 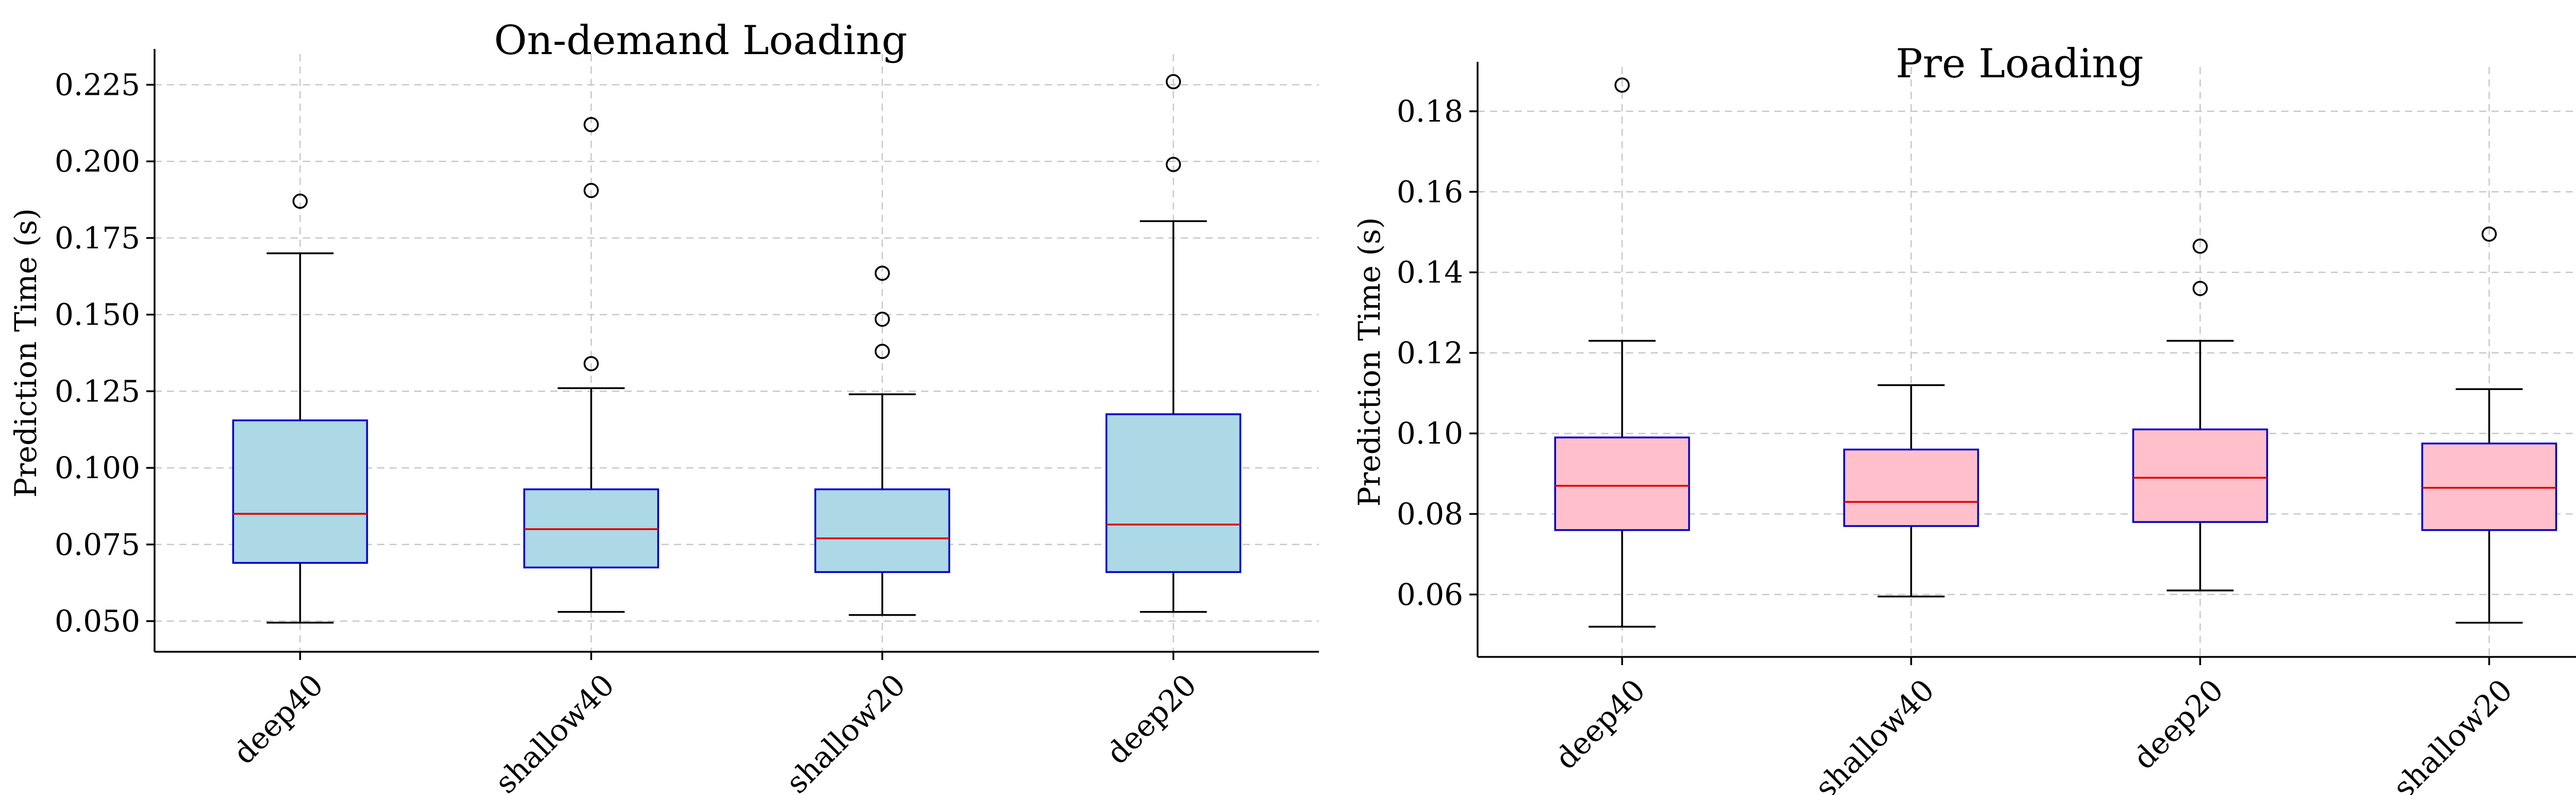 I want to click on y-tick-label: 0.150, so click(x=97, y=315).